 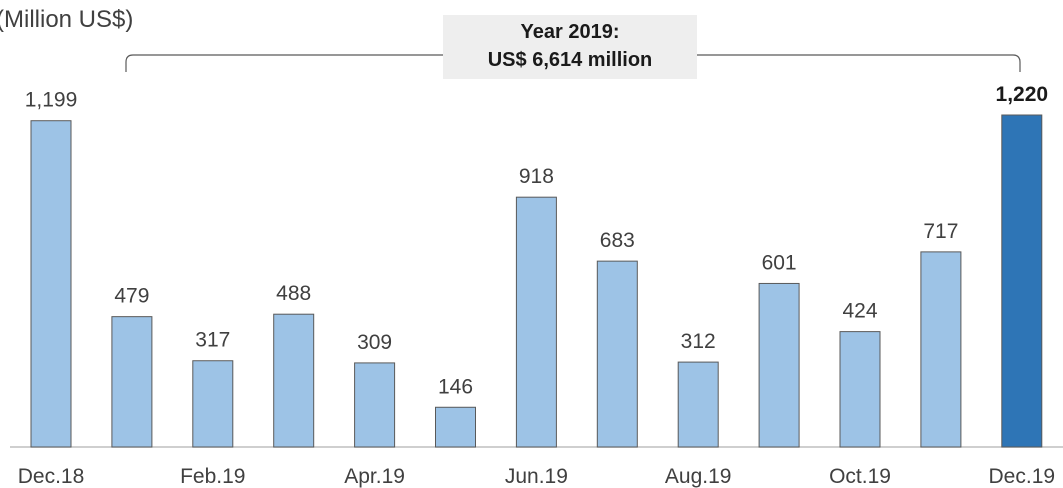 I want to click on annotation-line-1: Year 2019:, so click(x=570, y=32).